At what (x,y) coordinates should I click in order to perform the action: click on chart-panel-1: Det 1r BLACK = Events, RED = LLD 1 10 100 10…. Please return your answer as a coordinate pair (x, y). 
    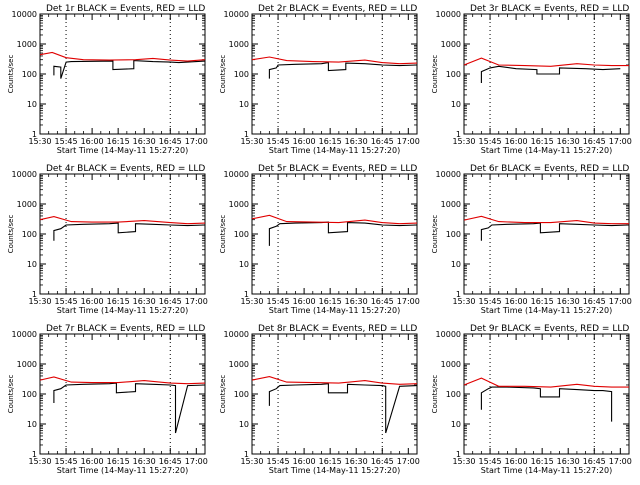
    Looking at the image, I should click on (107, 79).